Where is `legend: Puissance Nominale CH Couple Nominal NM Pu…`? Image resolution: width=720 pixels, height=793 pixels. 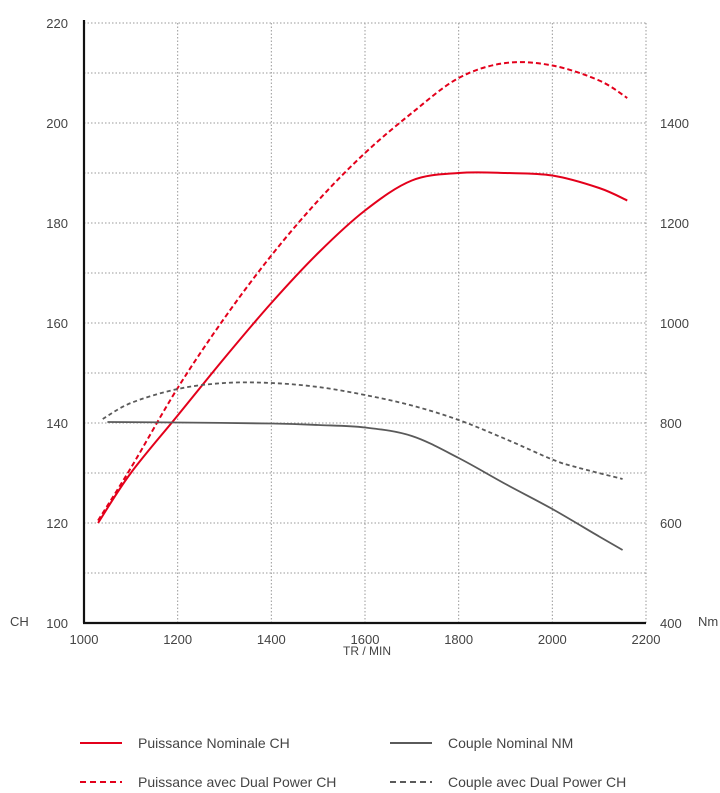 legend: Puissance Nominale CH Couple Nominal NM Pu… is located at coordinates (353, 762).